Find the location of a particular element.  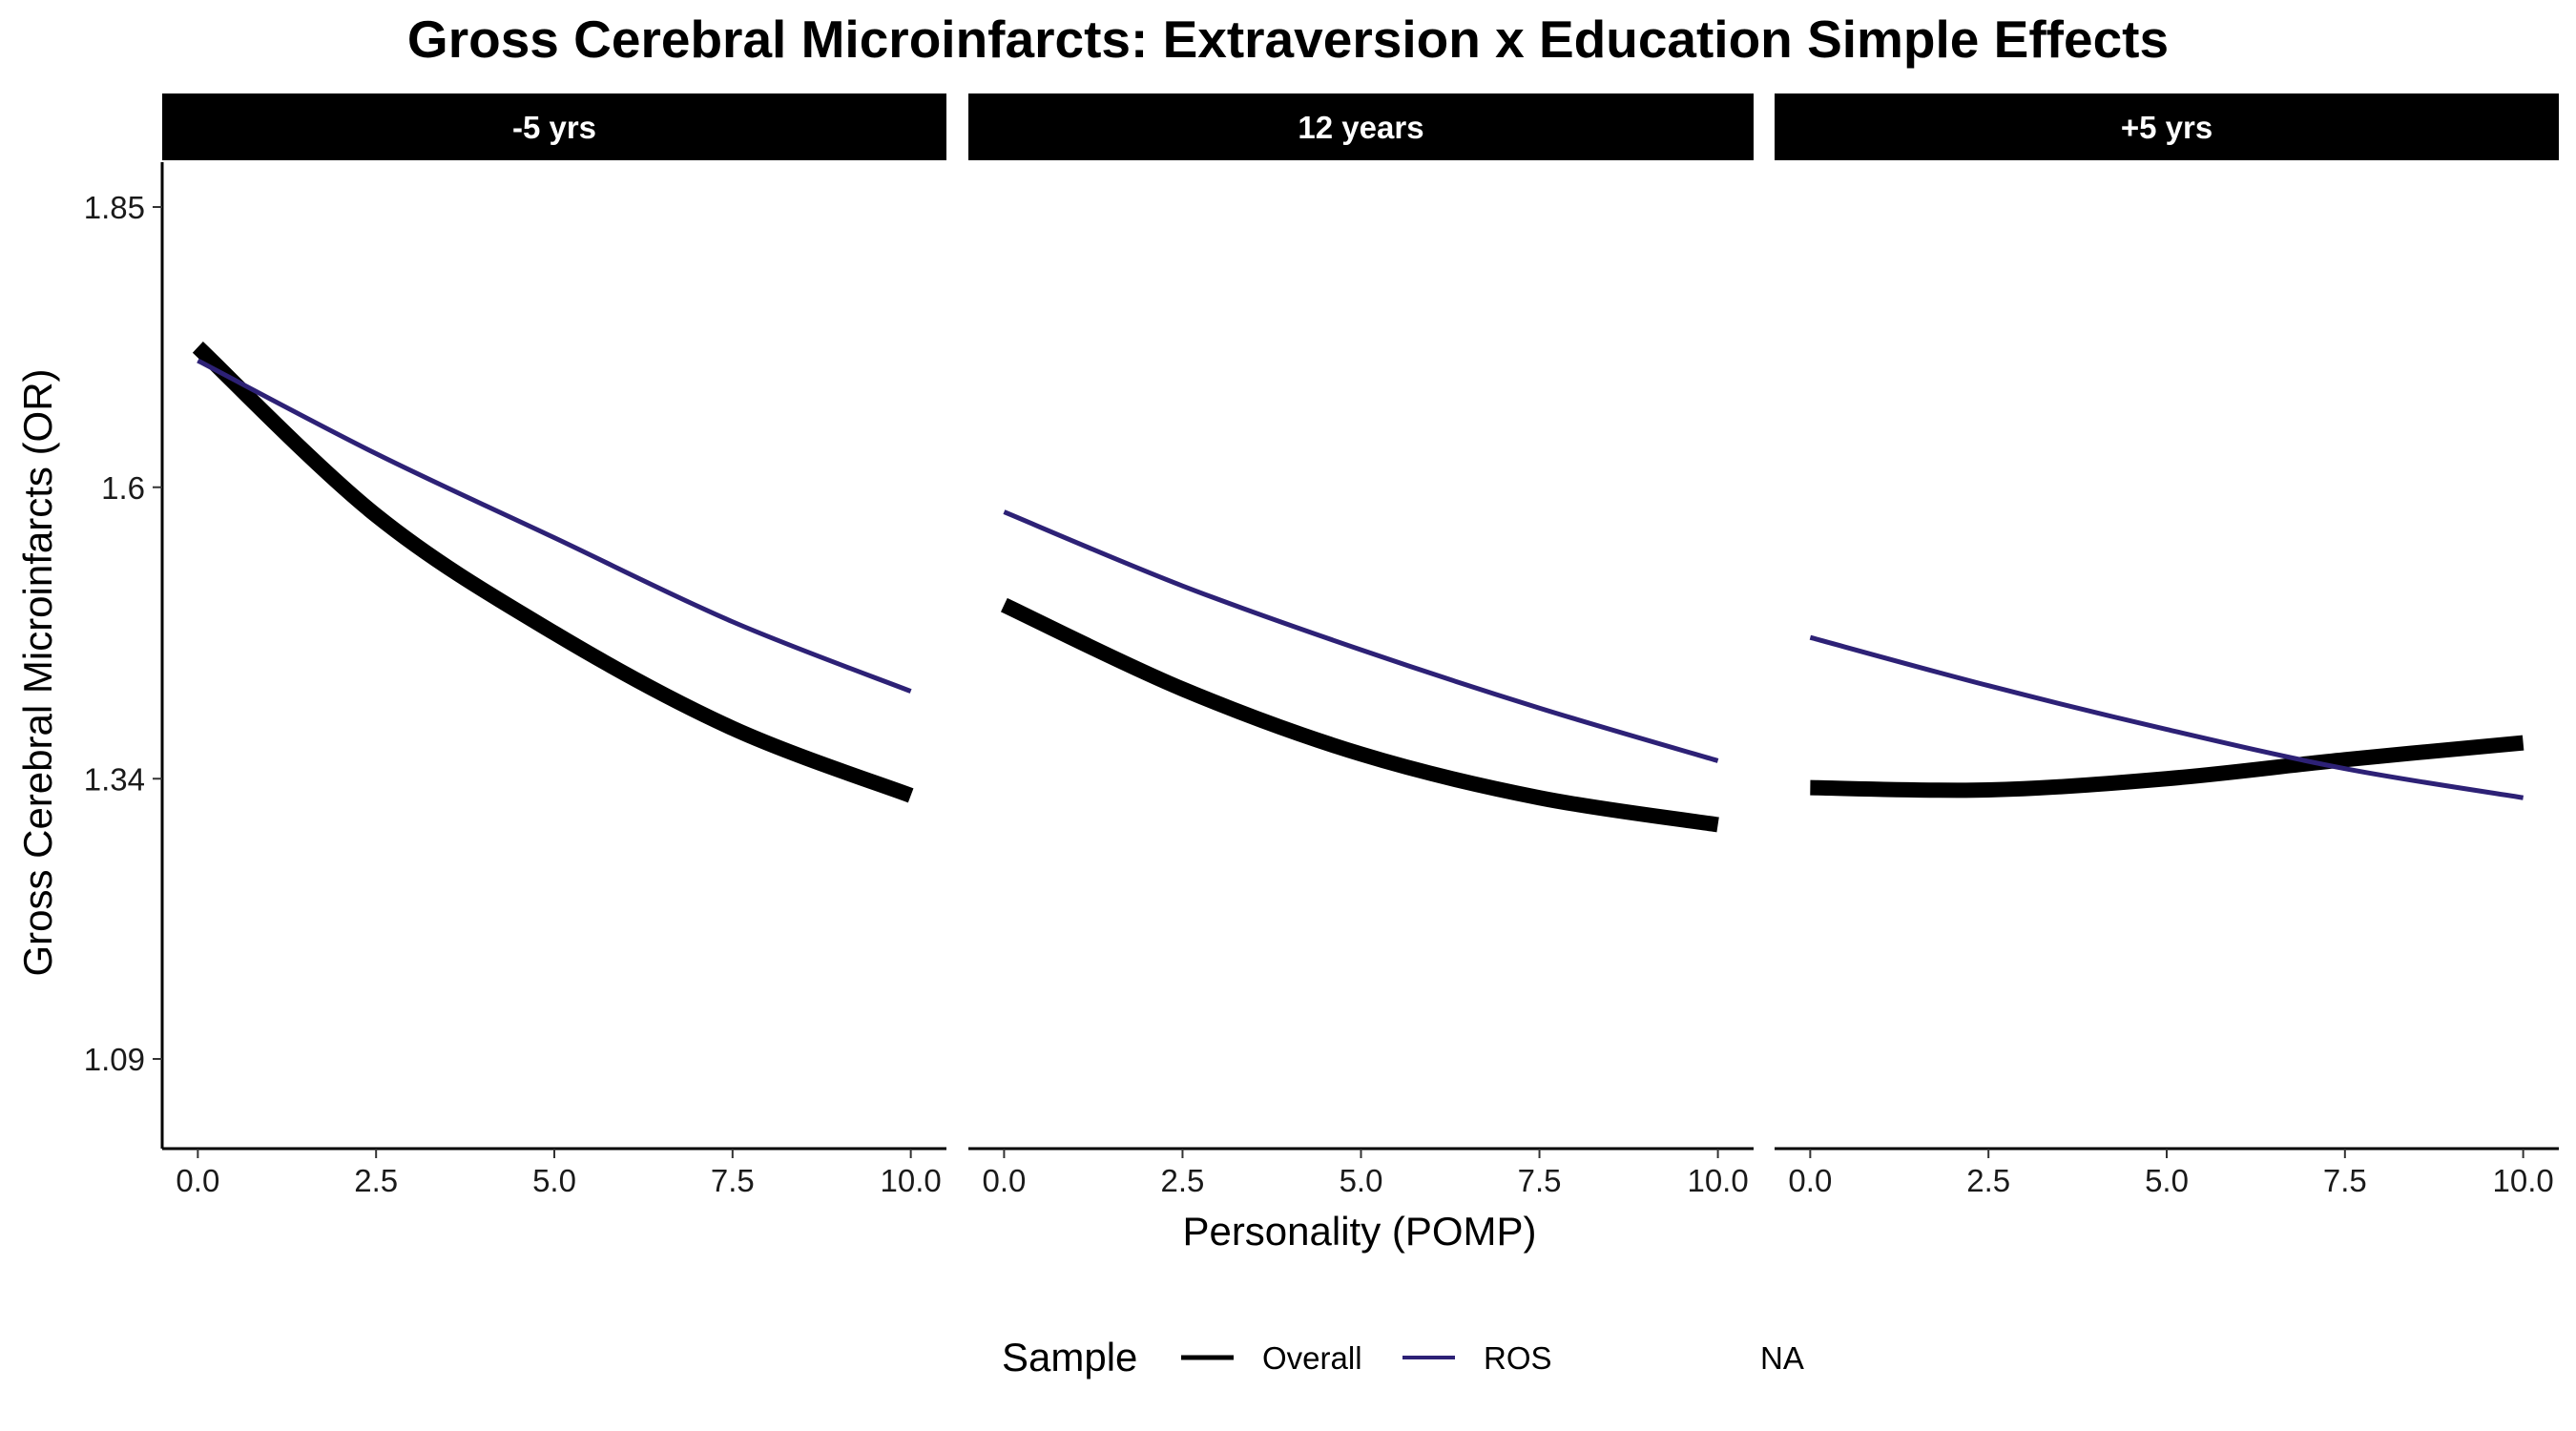

legend-label: Overall is located at coordinates (1312, 1358).